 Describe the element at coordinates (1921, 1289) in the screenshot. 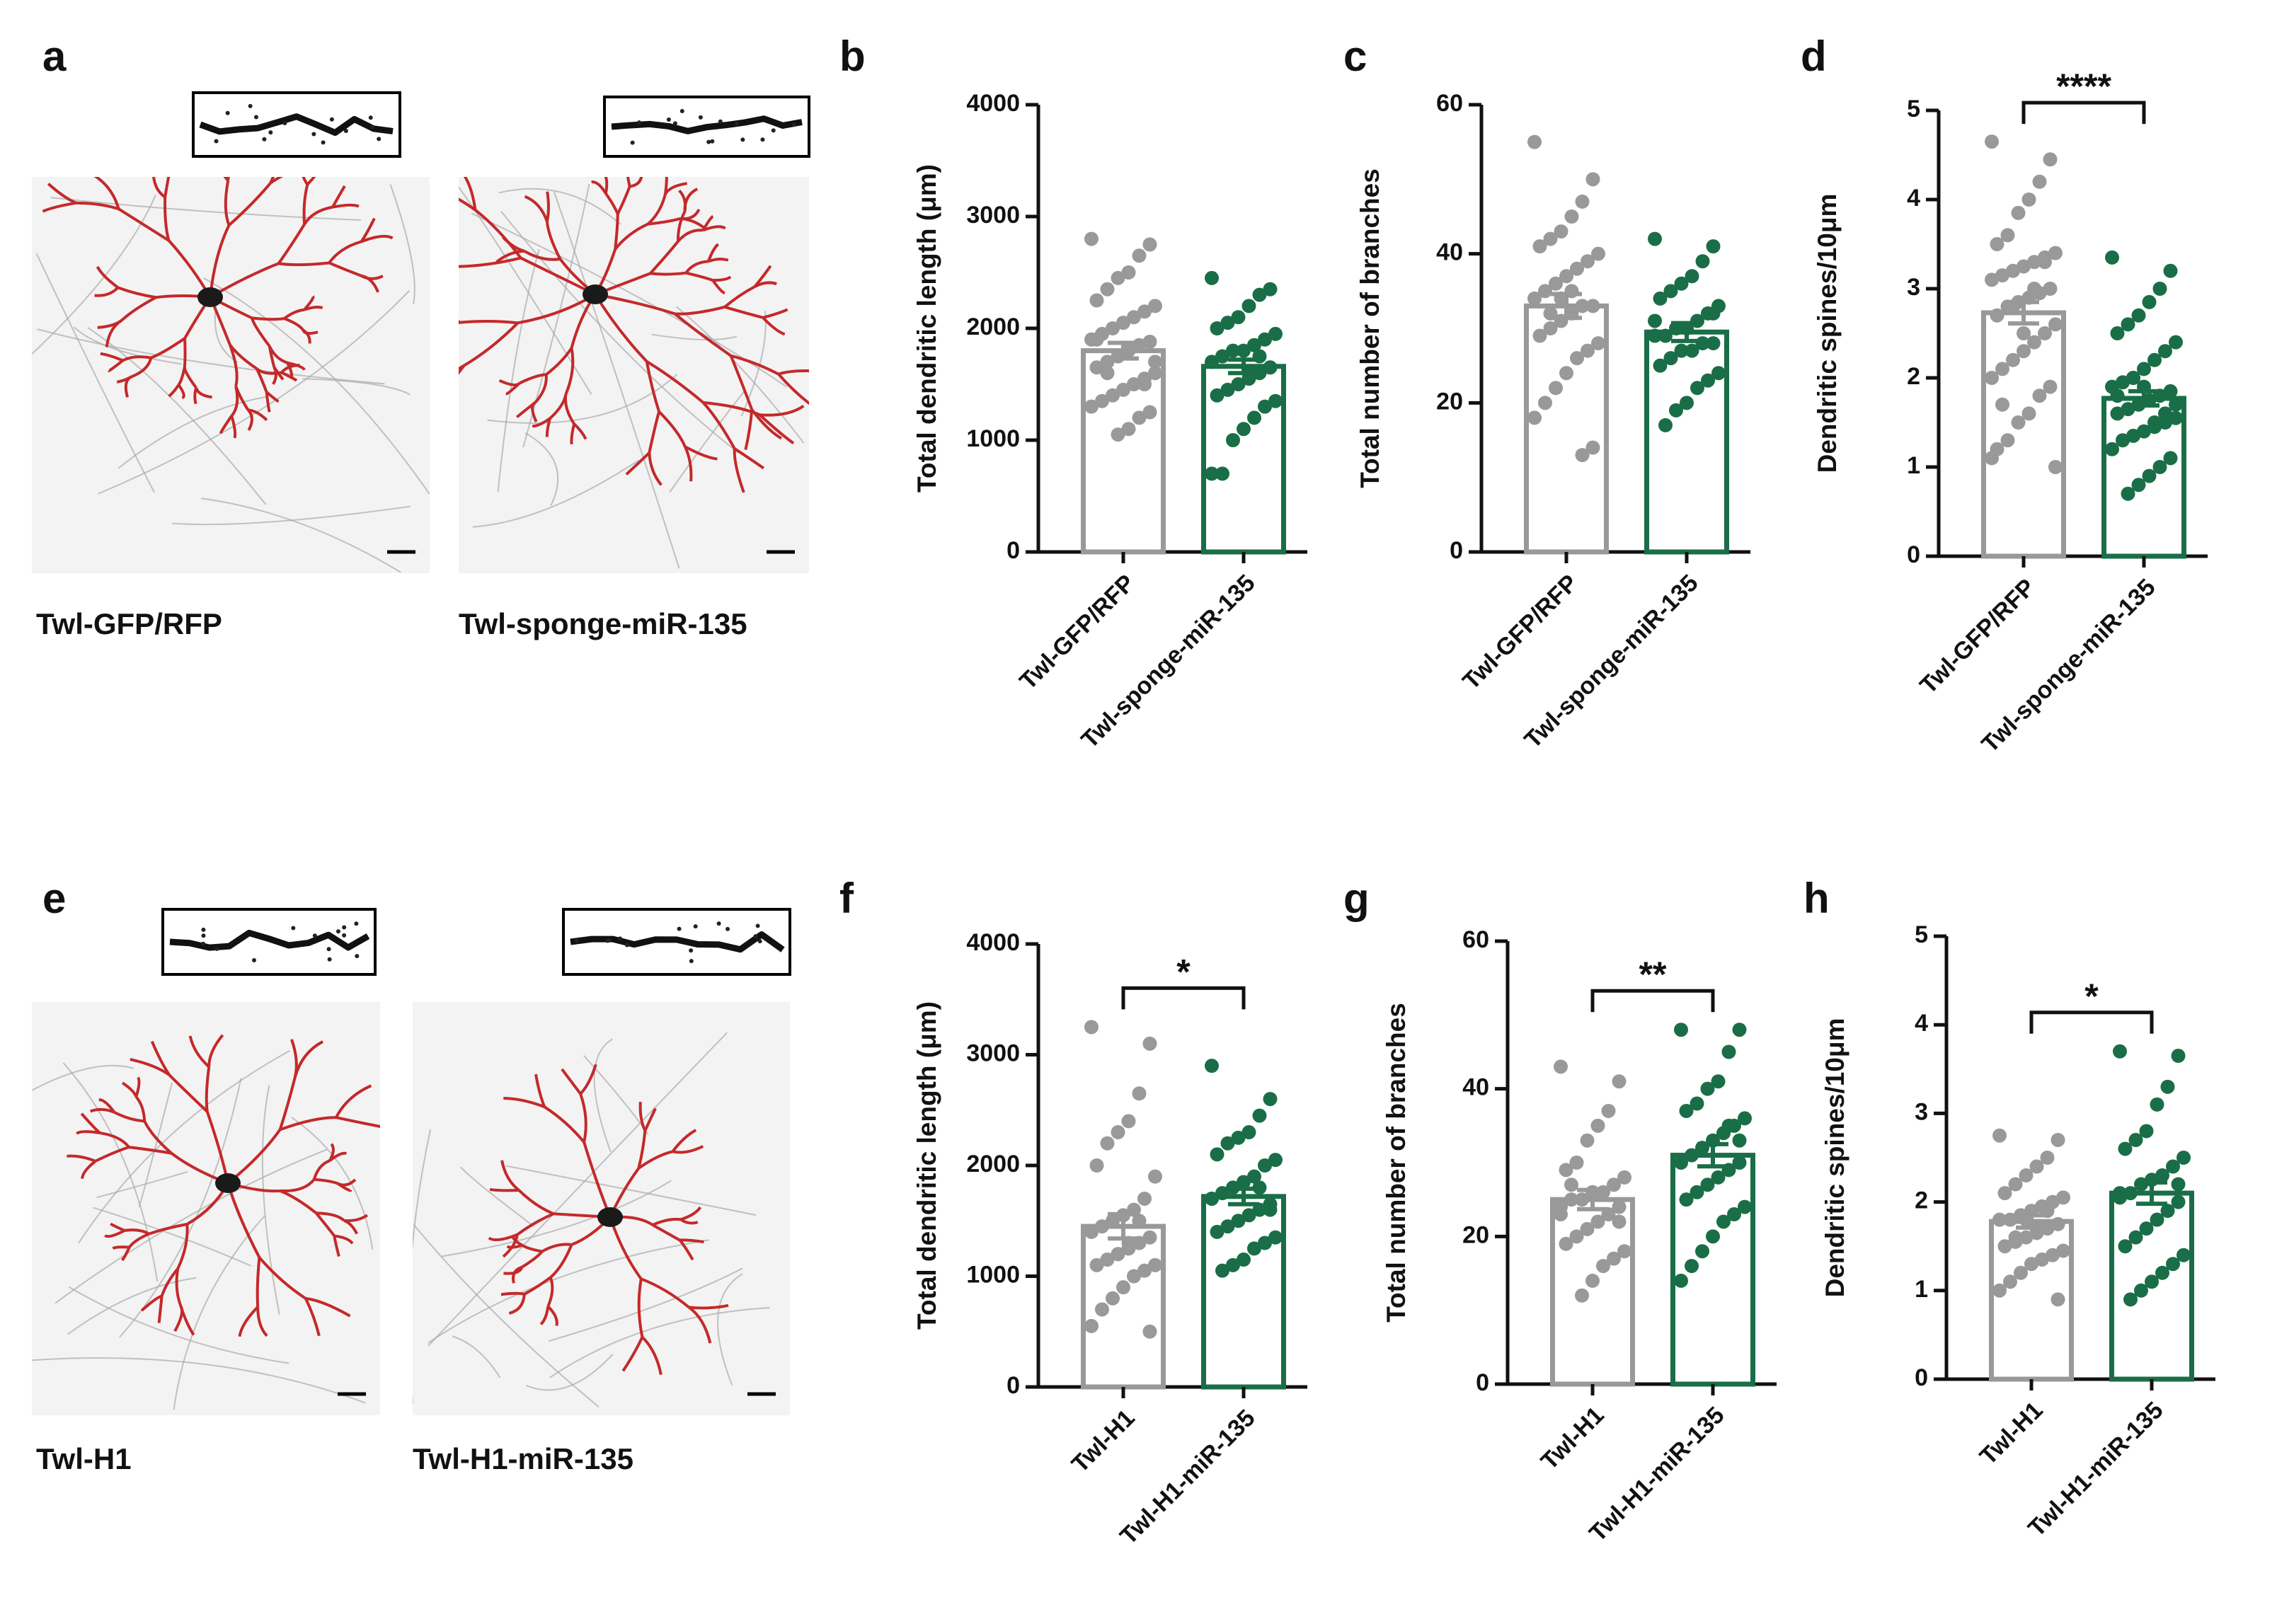

I see `y-tick-label: 1` at that location.